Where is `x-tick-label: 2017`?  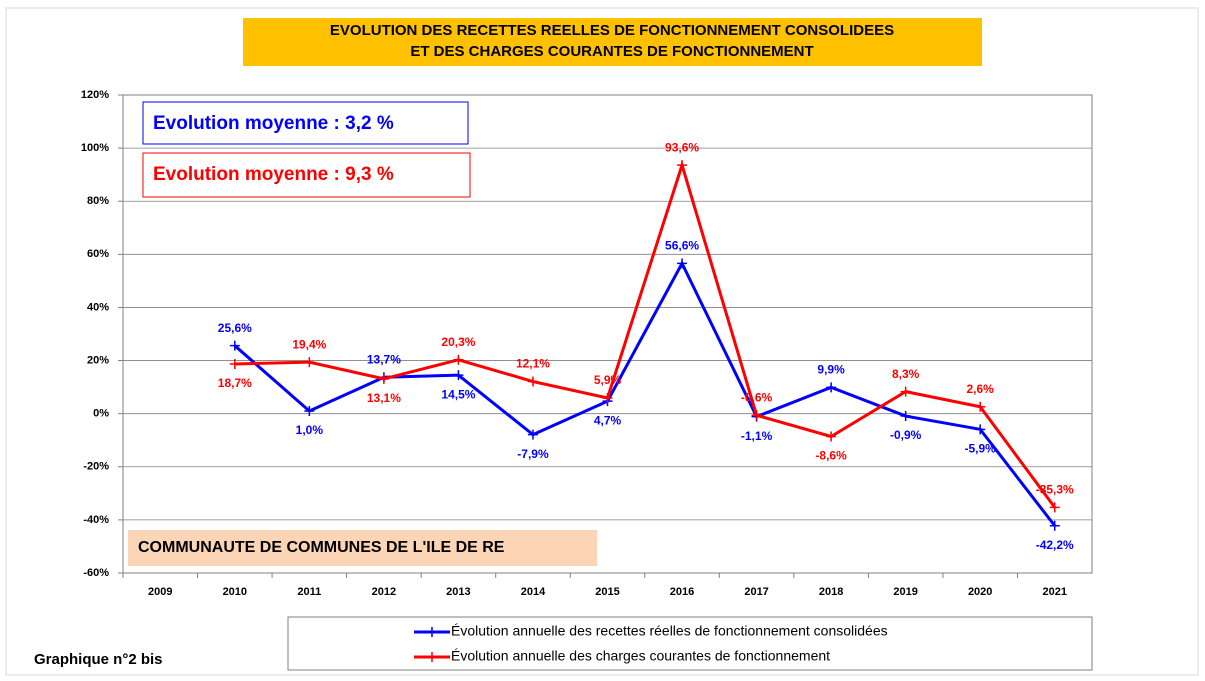
x-tick-label: 2017 is located at coordinates (756, 592).